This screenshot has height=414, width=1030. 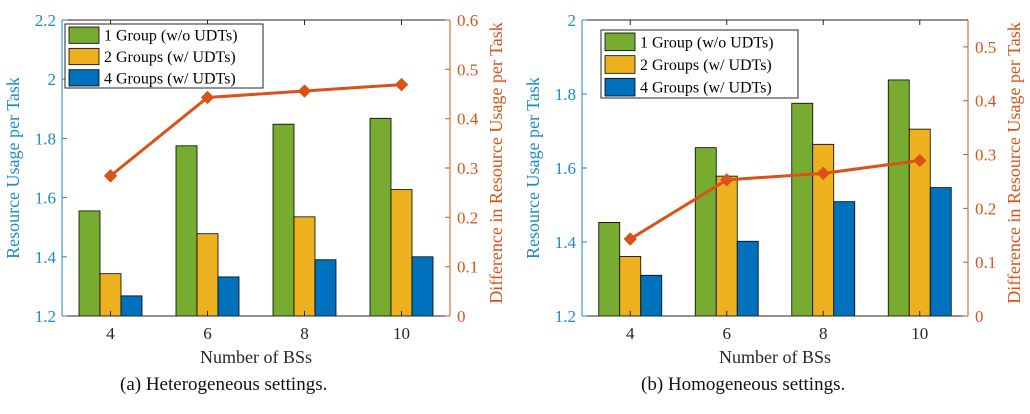 I want to click on caption-a: (a) Heterogeneous settings., so click(x=224, y=384).